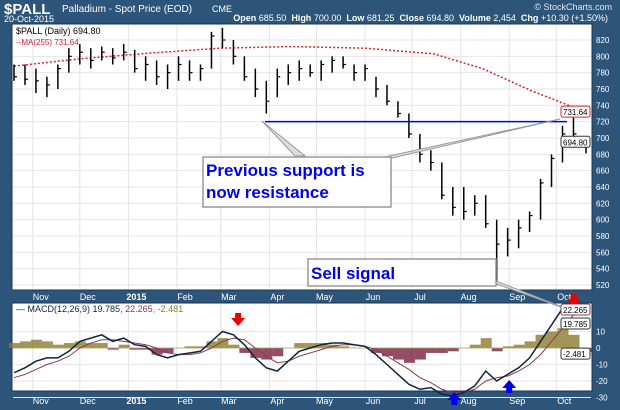  What do you see at coordinates (603, 269) in the screenshot?
I see `y-tick-label: 540` at bounding box center [603, 269].